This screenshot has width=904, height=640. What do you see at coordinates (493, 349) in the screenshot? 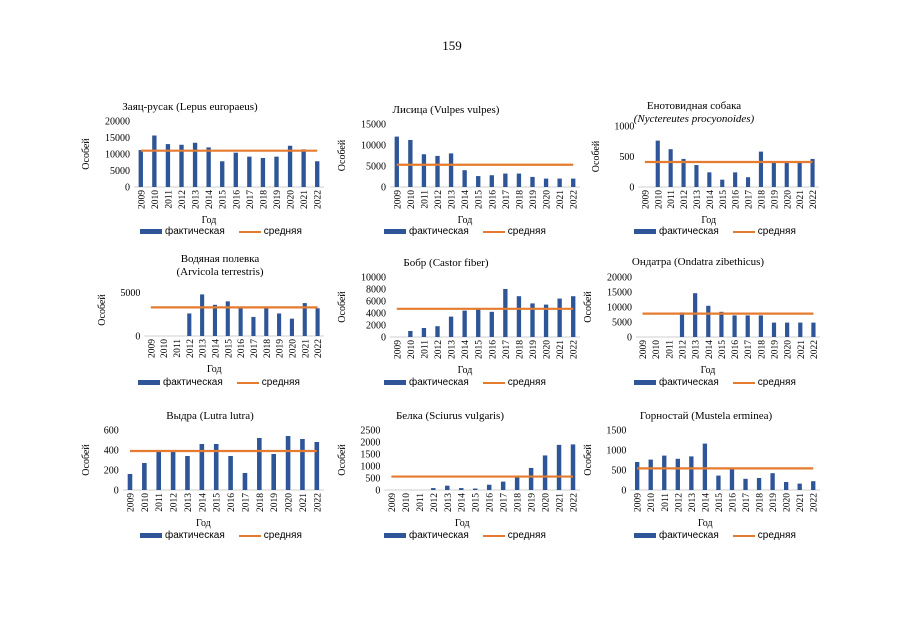
I see `x-tick-label: 2016` at bounding box center [493, 349].